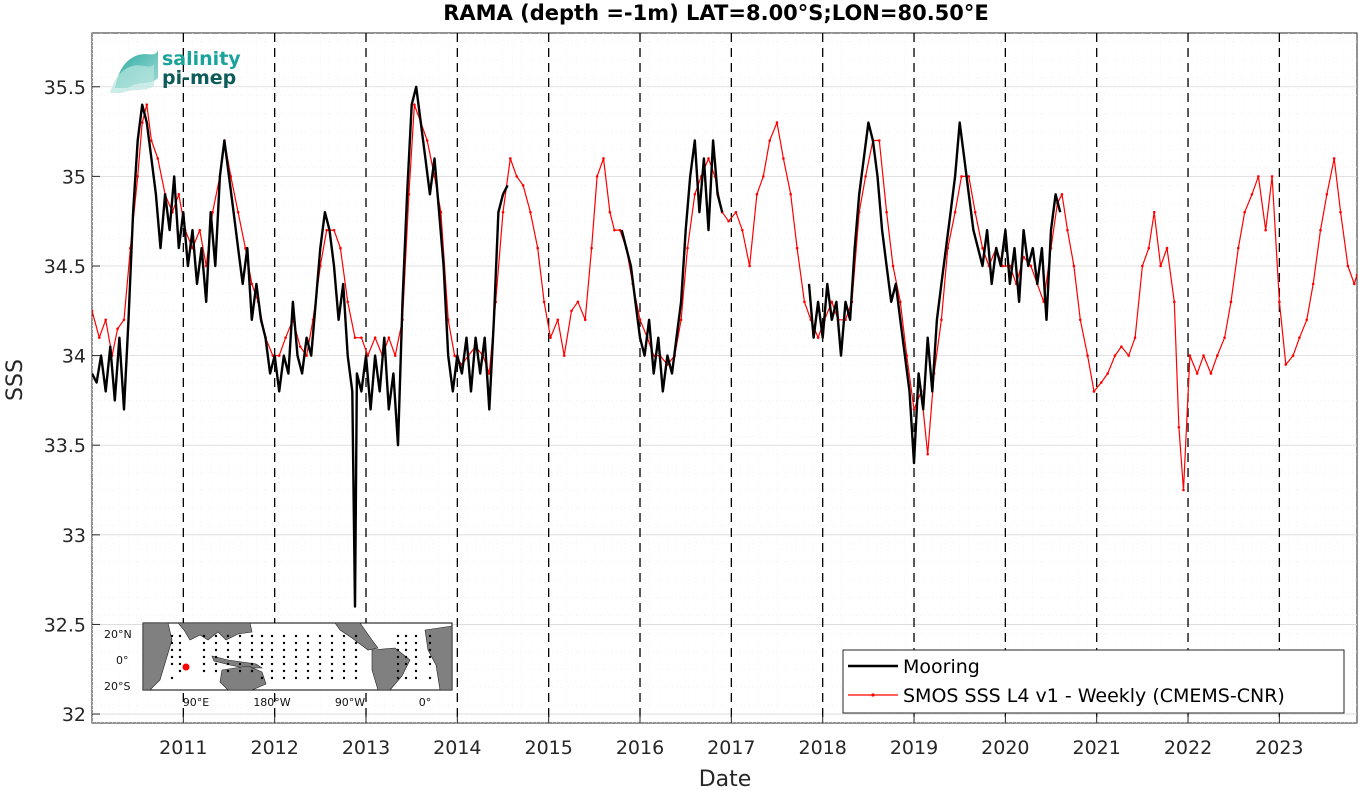  I want to click on map-land-west-africa, so click(438, 657).